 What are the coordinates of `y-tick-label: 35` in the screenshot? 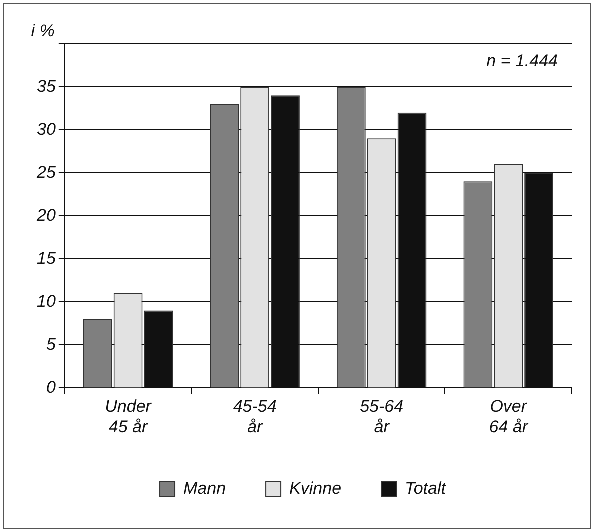 It's located at (46, 86).